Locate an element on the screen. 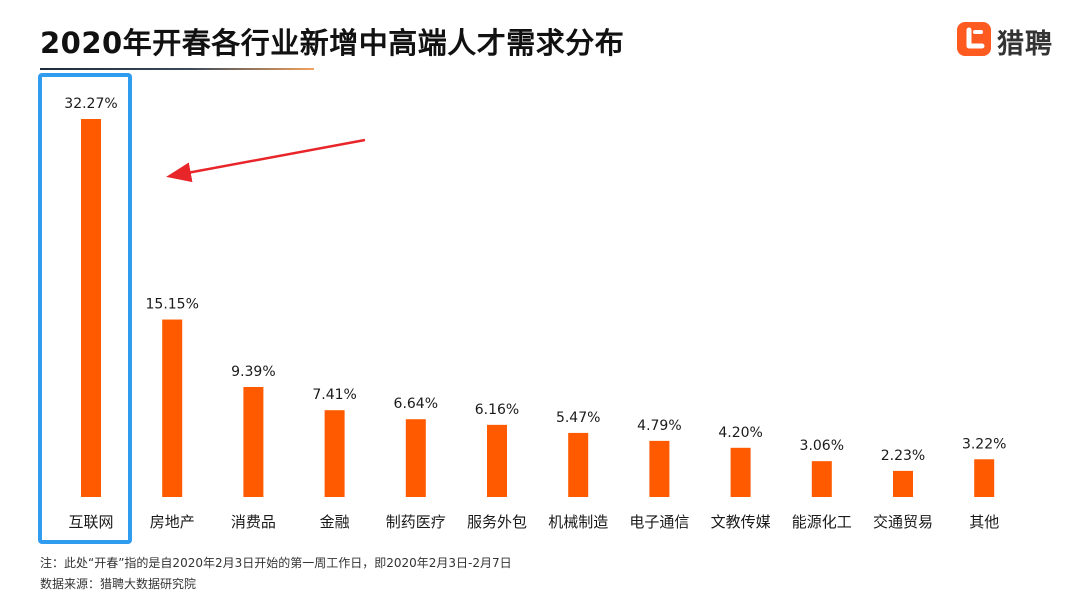 The height and width of the screenshot is (608, 1080). data-label: 4.20% is located at coordinates (740, 433).